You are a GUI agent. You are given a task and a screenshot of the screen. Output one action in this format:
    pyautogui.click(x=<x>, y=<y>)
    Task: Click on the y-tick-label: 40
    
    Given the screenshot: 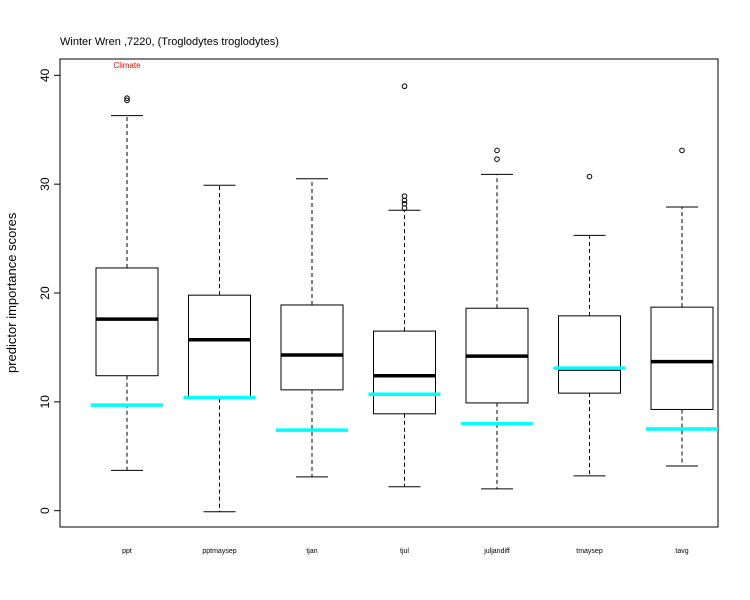 What is the action you would take?
    pyautogui.click(x=45, y=75)
    